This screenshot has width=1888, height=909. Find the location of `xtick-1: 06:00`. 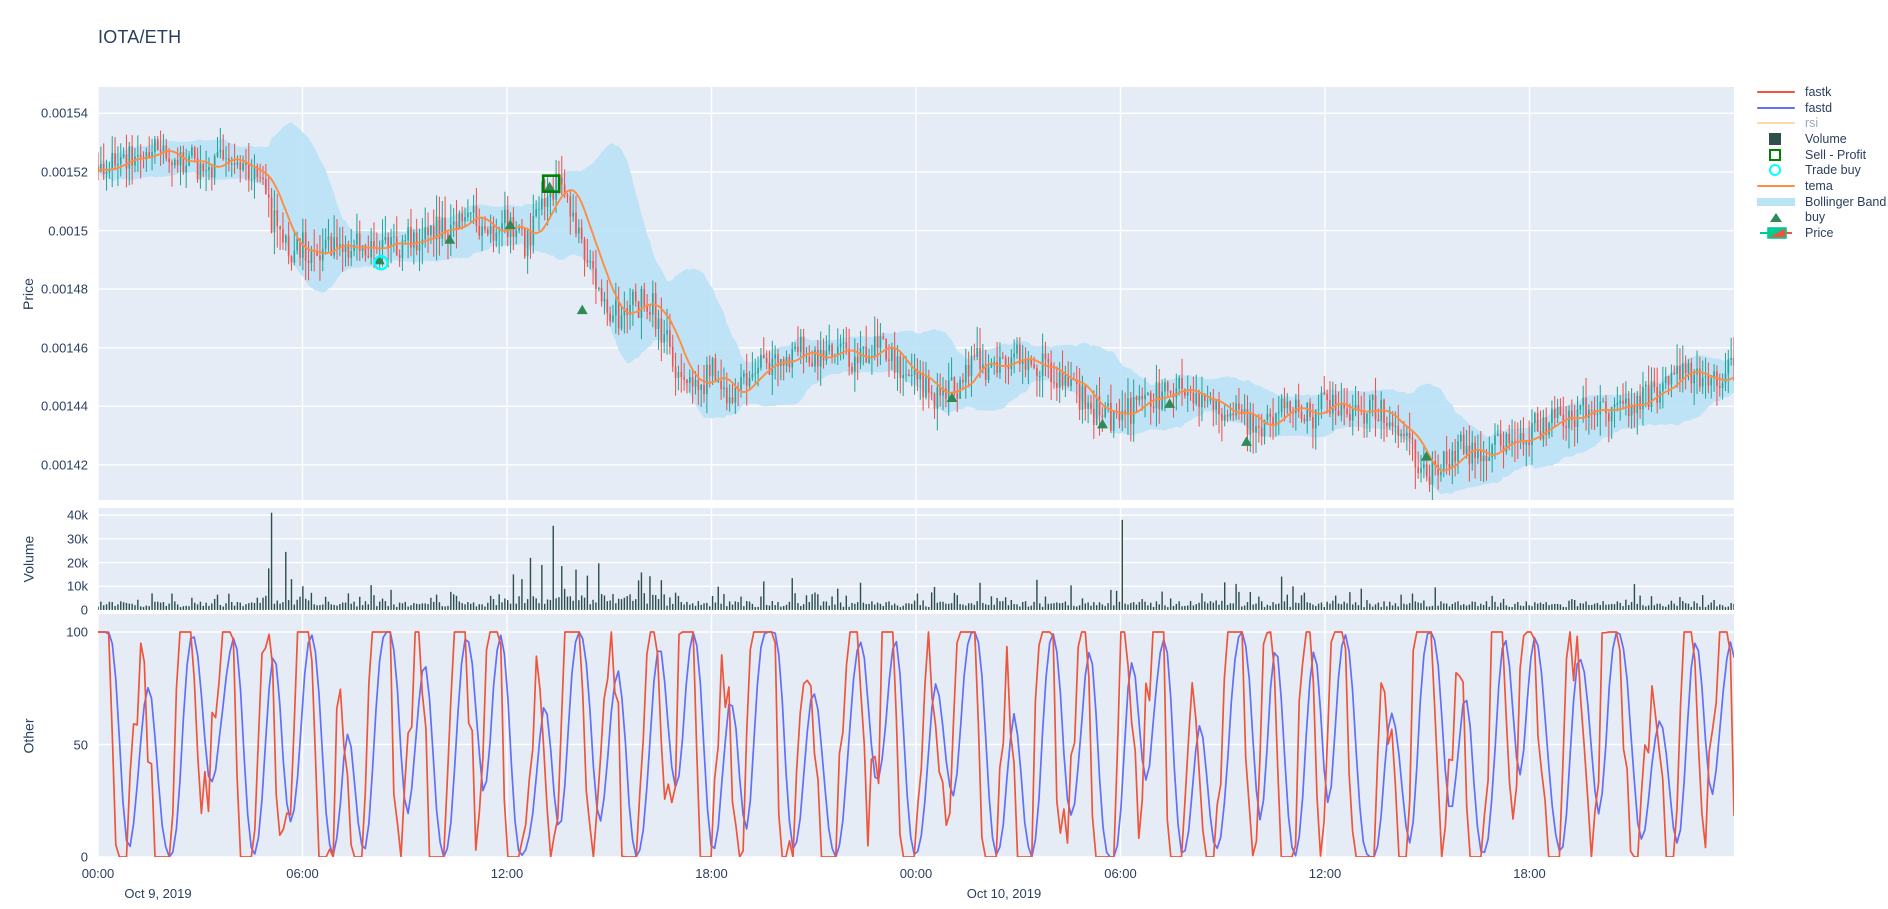

xtick-1: 06:00 is located at coordinates (302, 873).